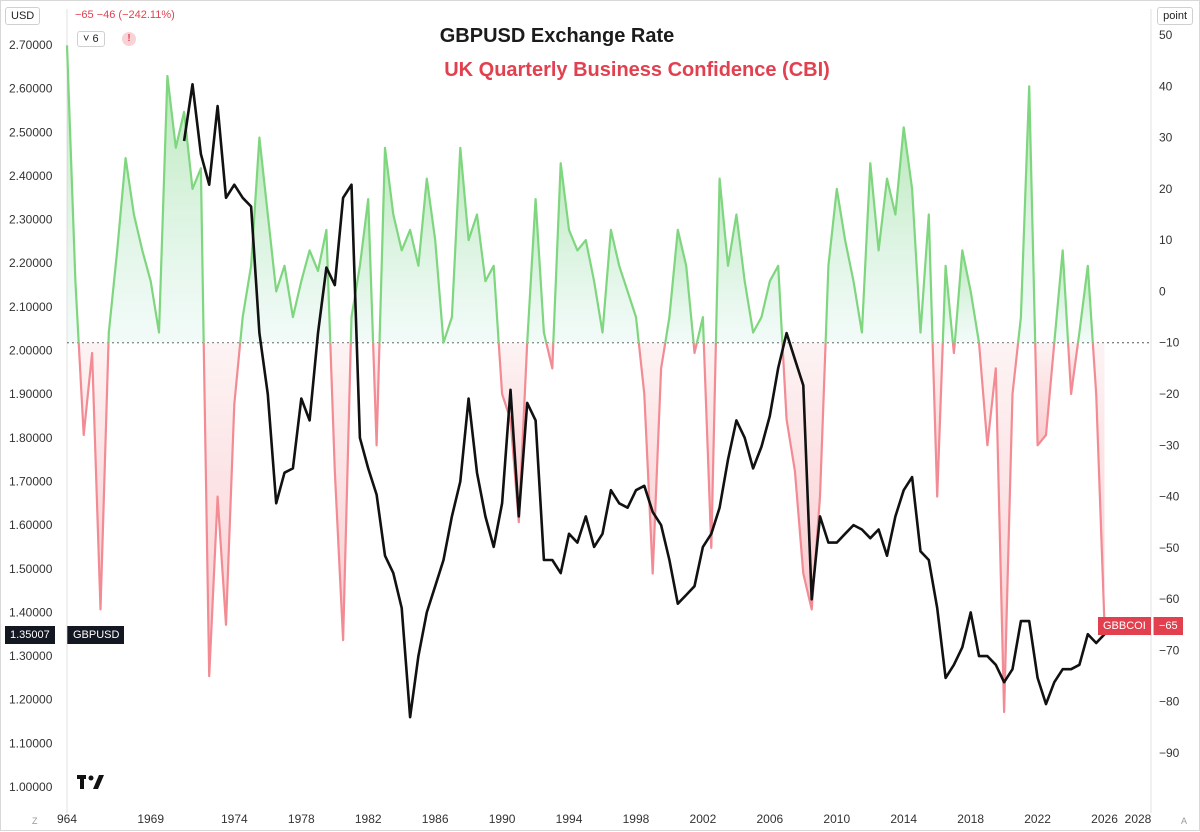  I want to click on right-tick-label: −90, so click(1169, 753).